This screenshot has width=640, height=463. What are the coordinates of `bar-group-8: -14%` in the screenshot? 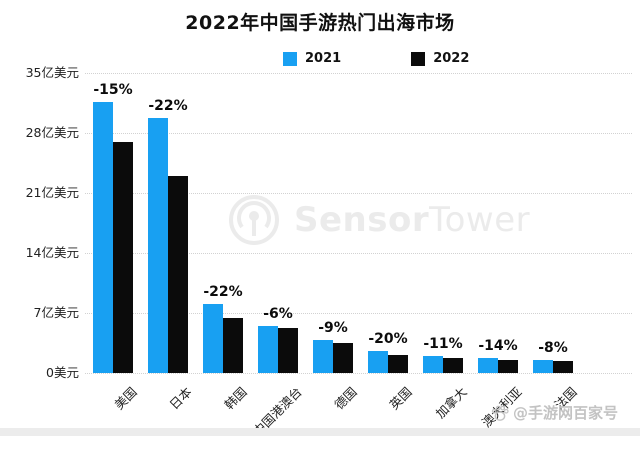 It's located at (498, 355).